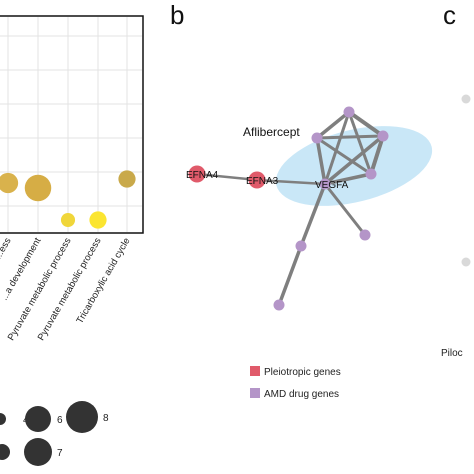 The image size is (474, 474). I want to click on node-label: VEGFA, so click(332, 185).